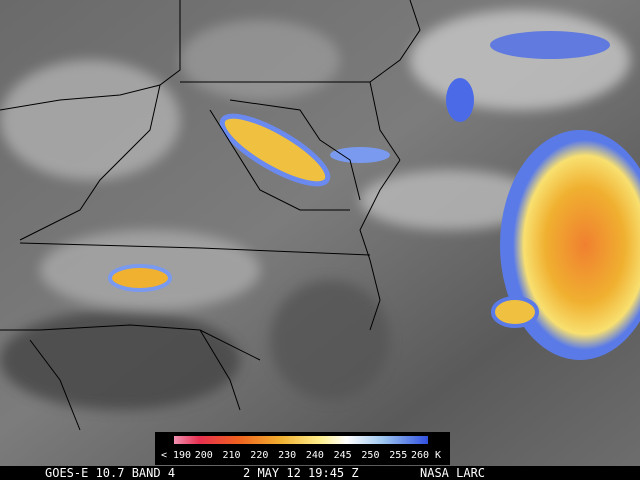  I want to click on colorbar: < 190 200 210 220 230 240 245 250 255 260 K, so click(302, 448).